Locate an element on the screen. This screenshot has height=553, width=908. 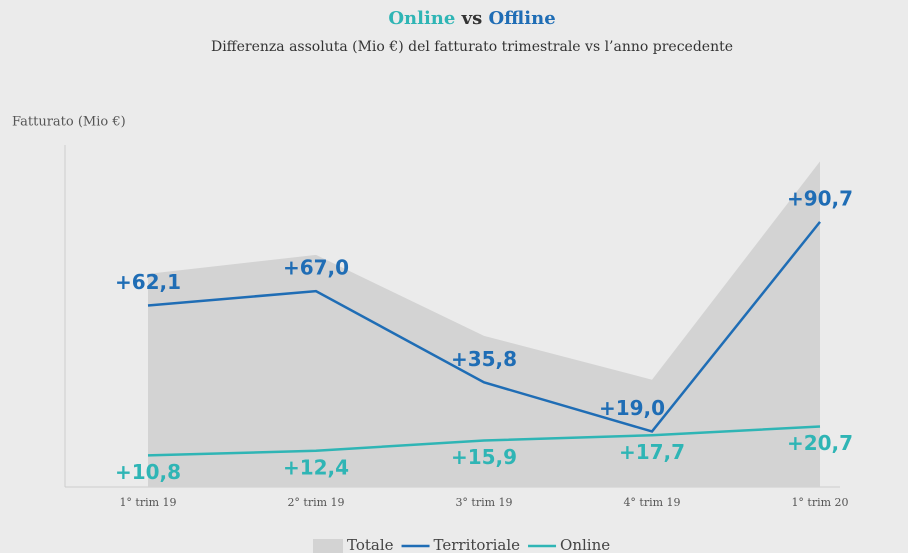
title-part: Online is located at coordinates (421, 18).